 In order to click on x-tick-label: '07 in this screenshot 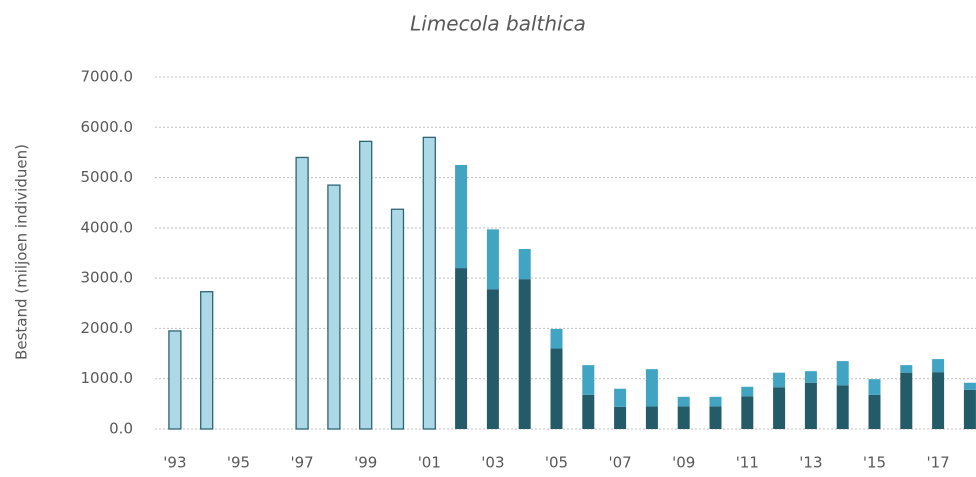, I will do `click(619, 463)`.